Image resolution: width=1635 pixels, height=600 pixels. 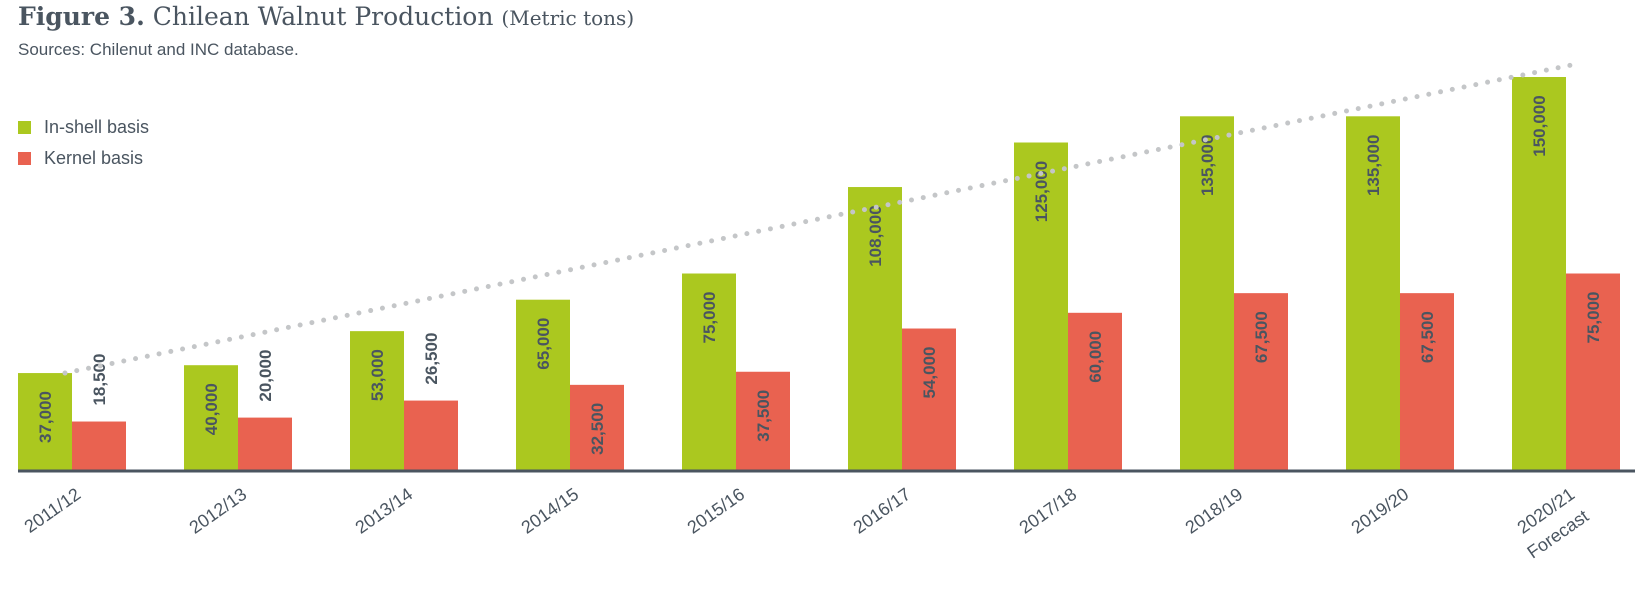 I want to click on x-tick-label-2011-12: 2011/12, so click(x=53, y=510).